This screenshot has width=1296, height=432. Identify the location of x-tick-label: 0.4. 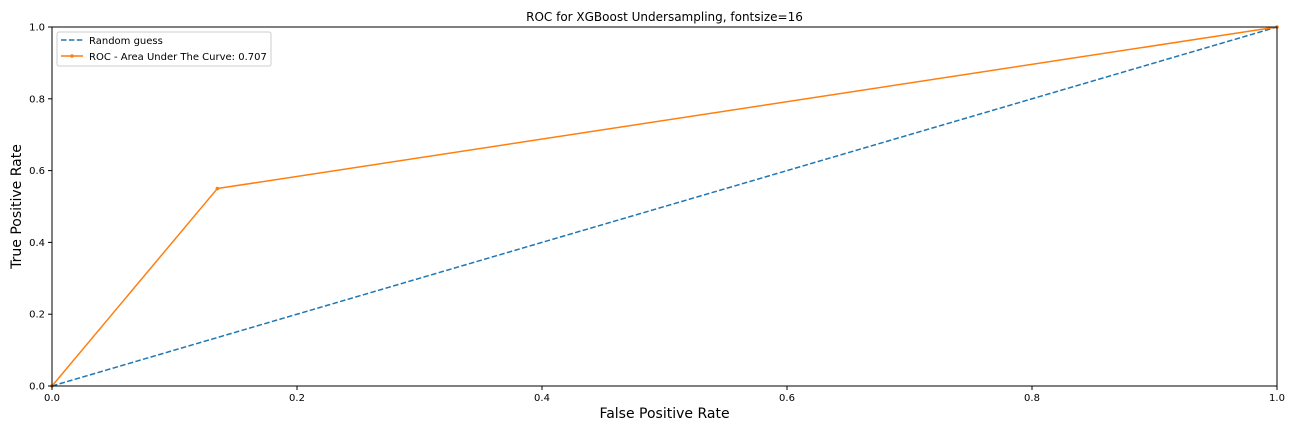
(542, 398).